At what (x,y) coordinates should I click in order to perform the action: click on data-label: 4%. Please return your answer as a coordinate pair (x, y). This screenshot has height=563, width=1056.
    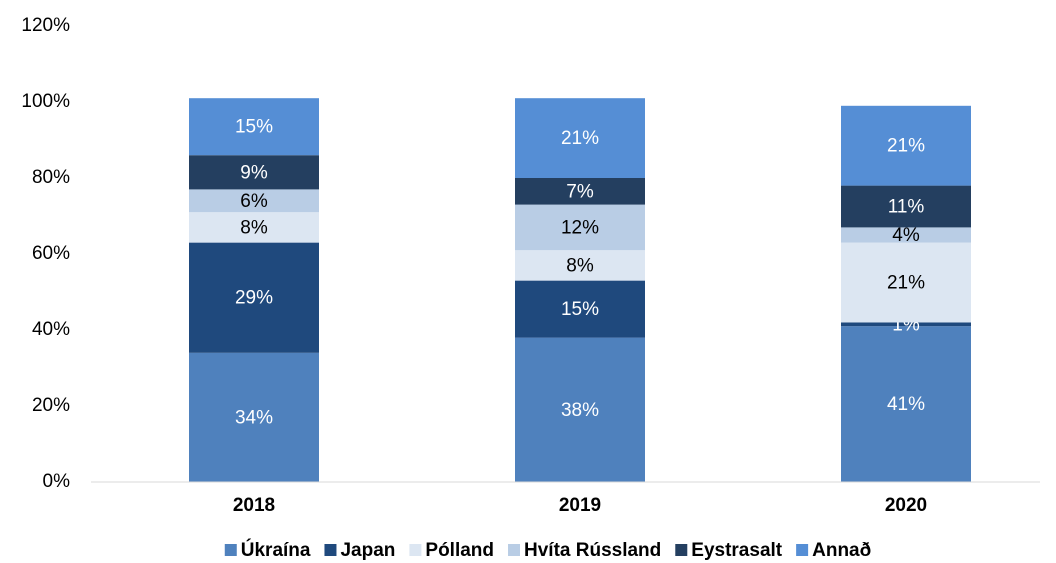
    Looking at the image, I should click on (906, 235).